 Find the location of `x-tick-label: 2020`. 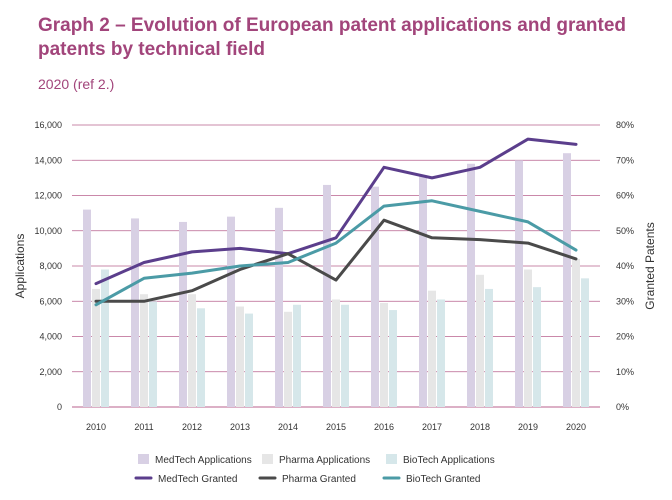

x-tick-label: 2020 is located at coordinates (576, 427).